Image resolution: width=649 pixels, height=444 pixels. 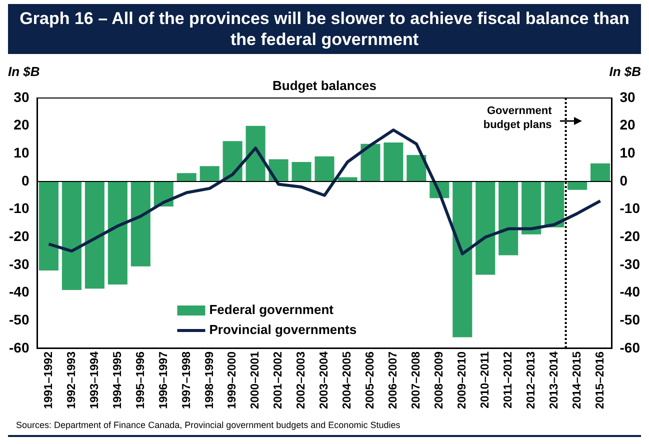 I want to click on y2-tick-label: -60, so click(x=630, y=347).